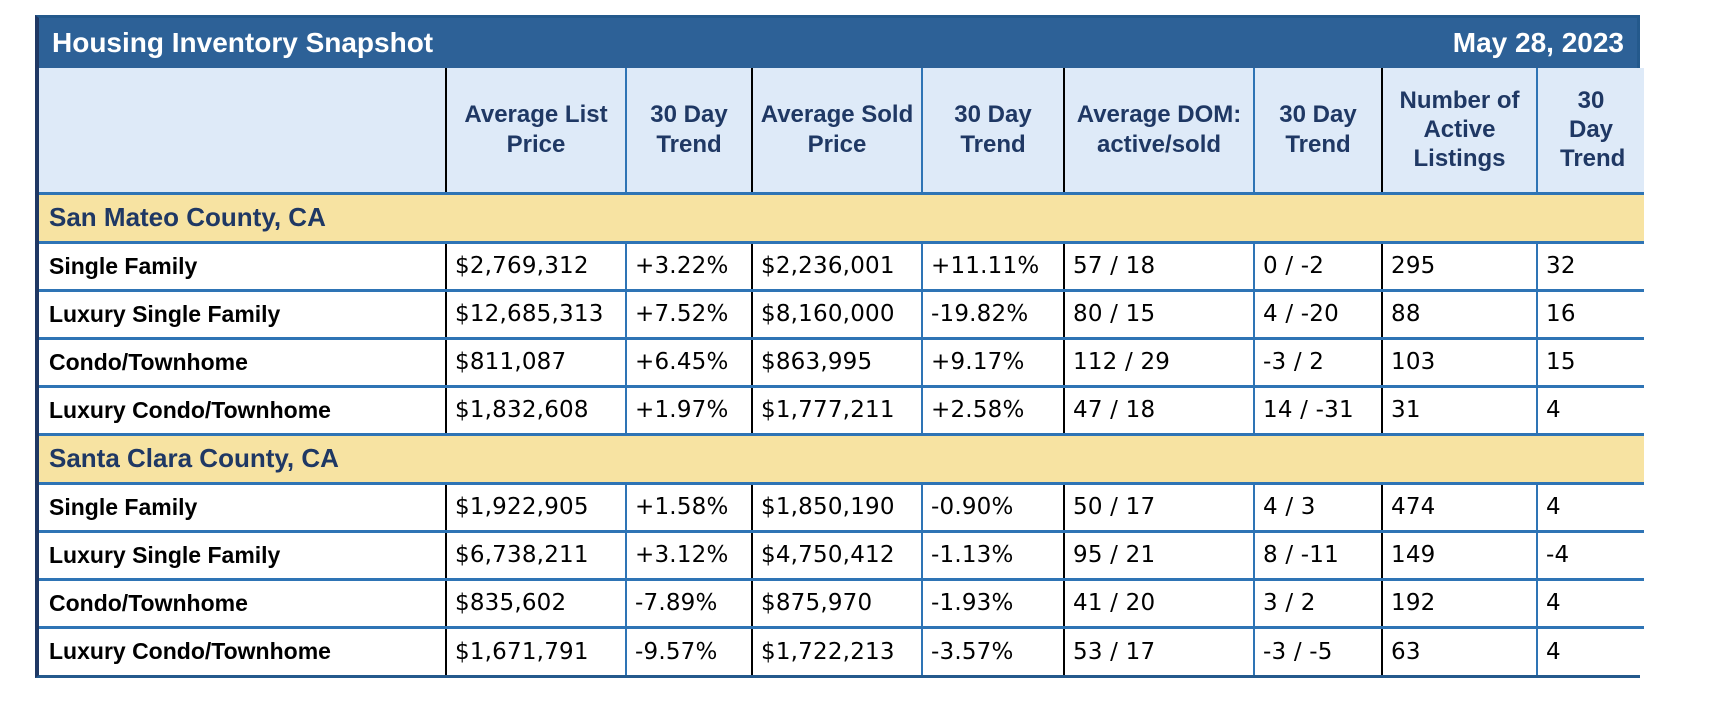 The image size is (1736, 710). Describe the element at coordinates (836, 602) in the screenshot. I see `avg-sold-price-cell: $875,970` at that location.